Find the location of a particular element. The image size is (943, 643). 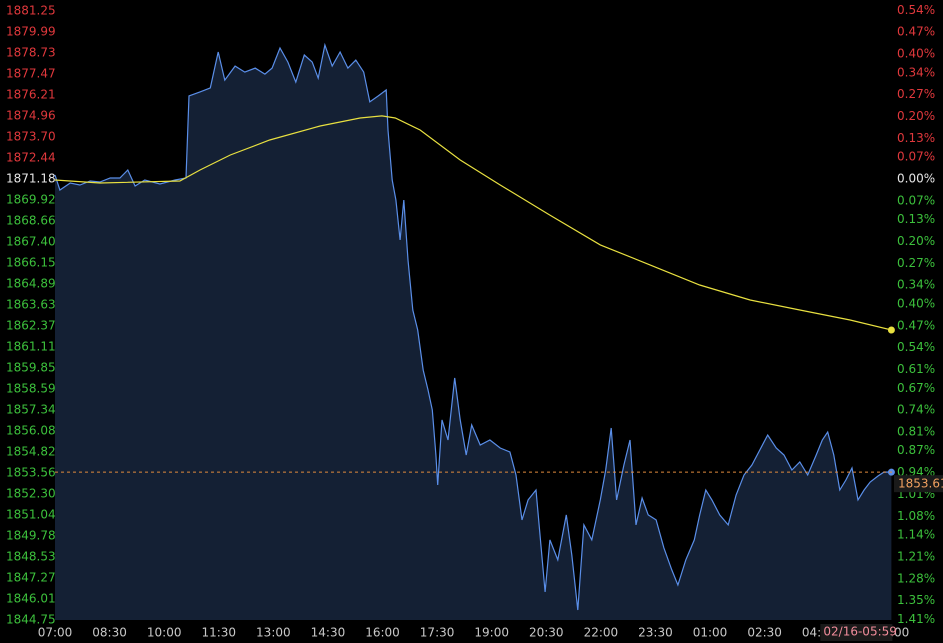

cursor-box is located at coordinates (856, 632).